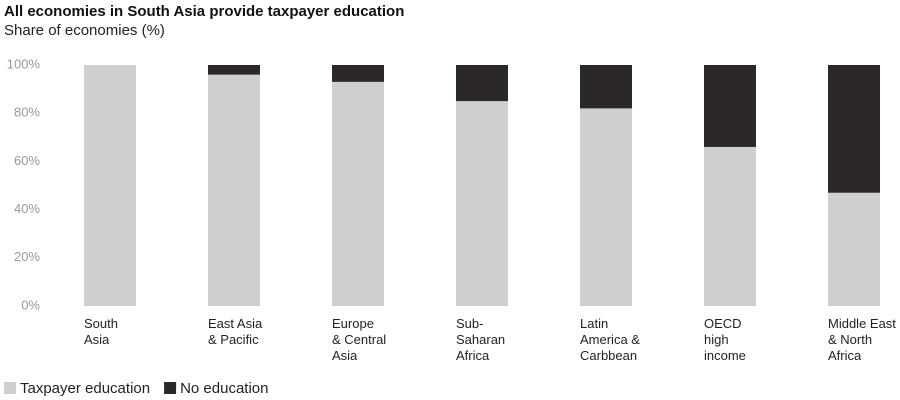  What do you see at coordinates (224, 388) in the screenshot?
I see `legend-label: No education` at bounding box center [224, 388].